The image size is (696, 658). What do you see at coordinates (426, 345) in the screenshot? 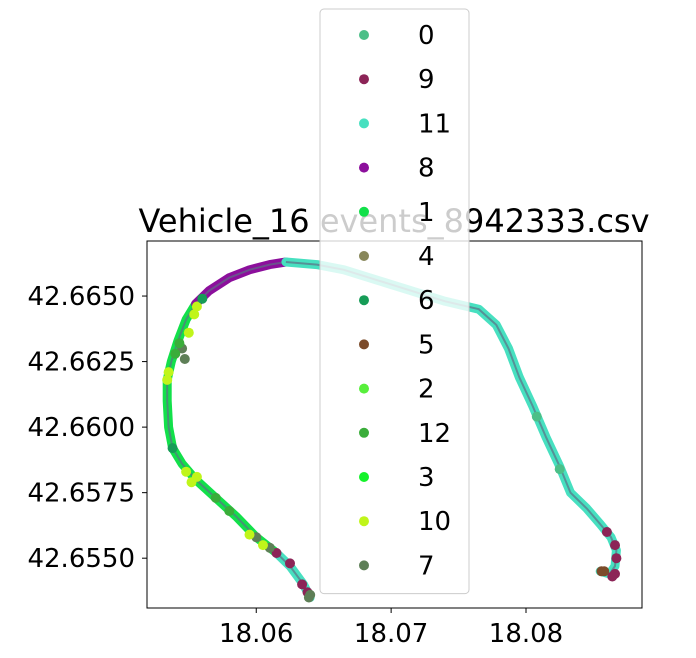
I see `legend-label: 5` at bounding box center [426, 345].